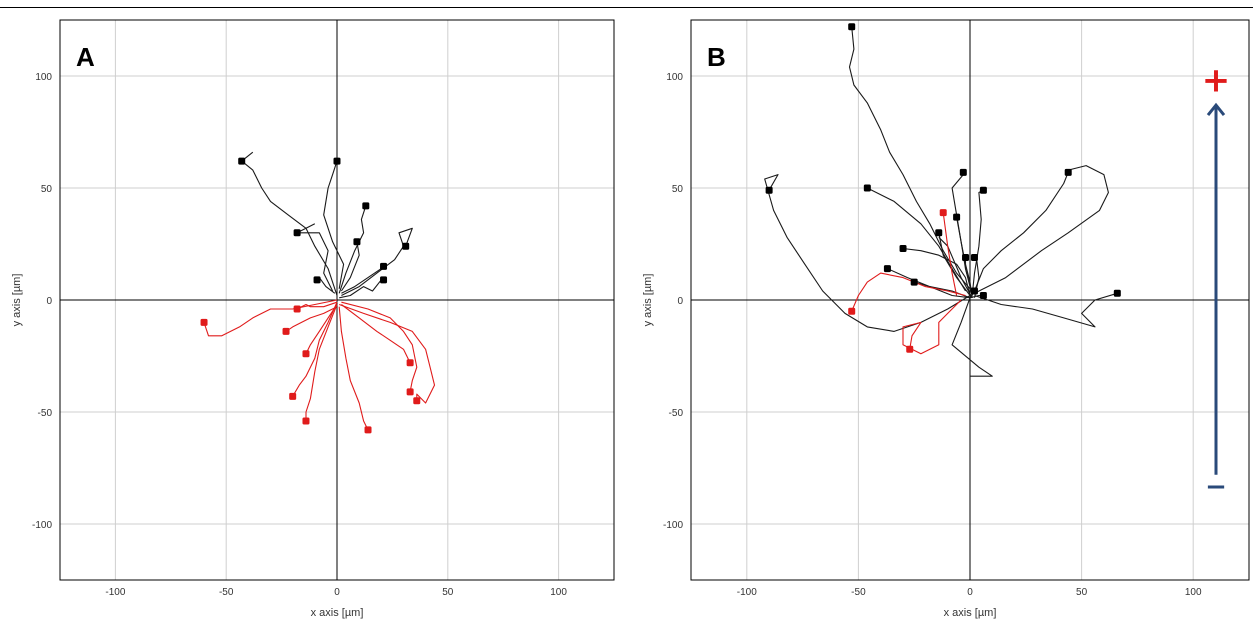 This screenshot has height=623, width=1253. What do you see at coordinates (626, 7) in the screenshot?
I see `top-border-line` at bounding box center [626, 7].